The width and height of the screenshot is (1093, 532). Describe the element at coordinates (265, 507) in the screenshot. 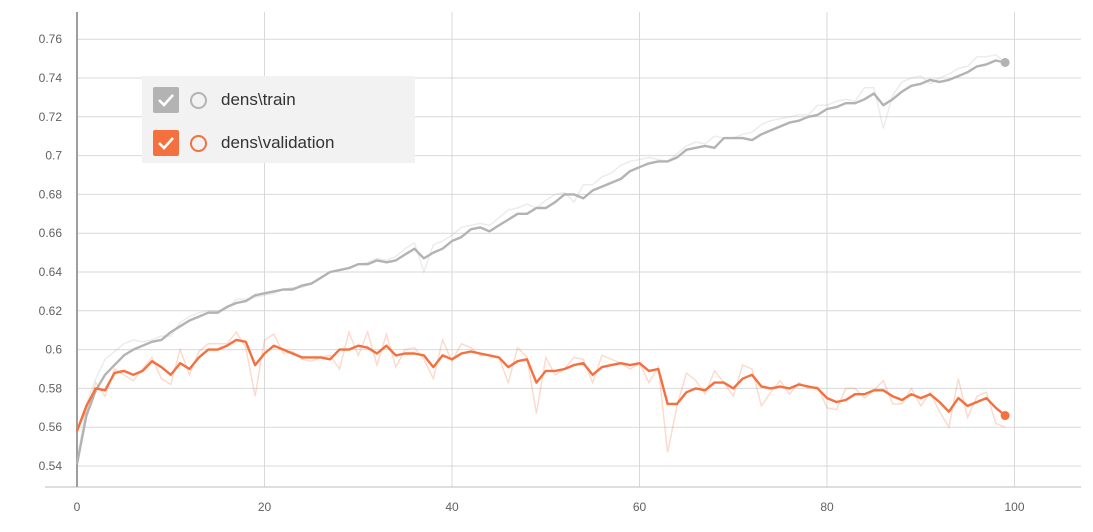

I see `x-tick-label: 20` at that location.